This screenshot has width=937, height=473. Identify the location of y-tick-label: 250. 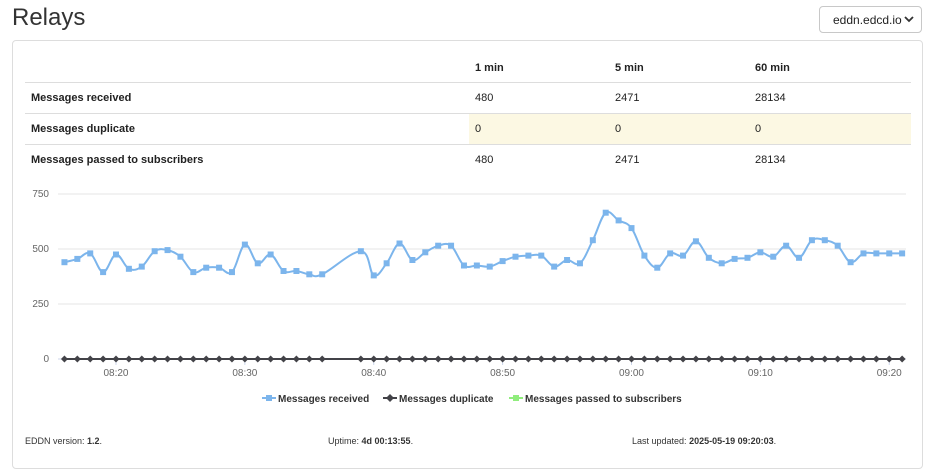
(40, 304).